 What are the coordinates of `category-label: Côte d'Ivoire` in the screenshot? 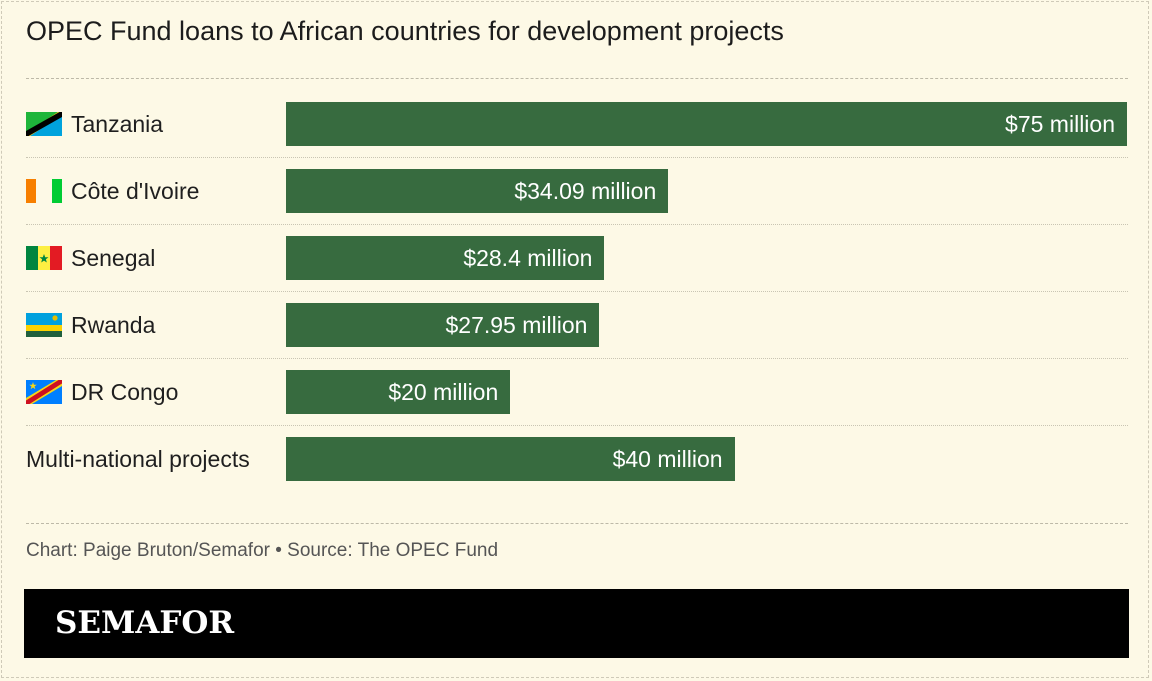 It's located at (112, 191).